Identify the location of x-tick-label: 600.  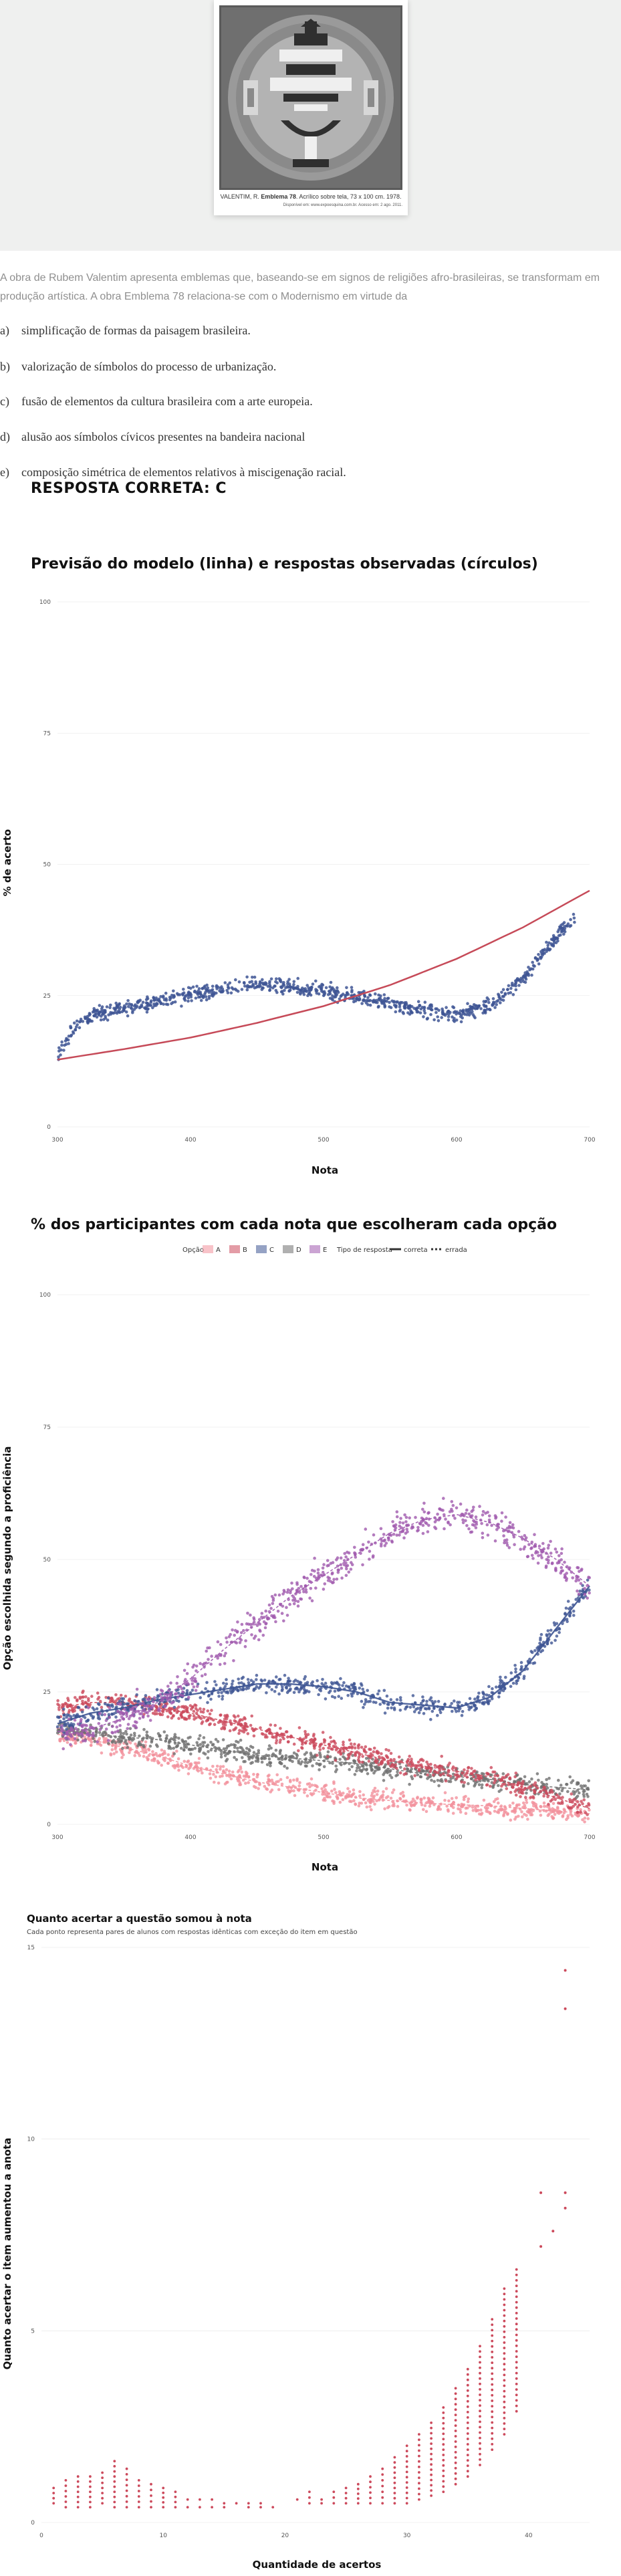
(457, 1837).